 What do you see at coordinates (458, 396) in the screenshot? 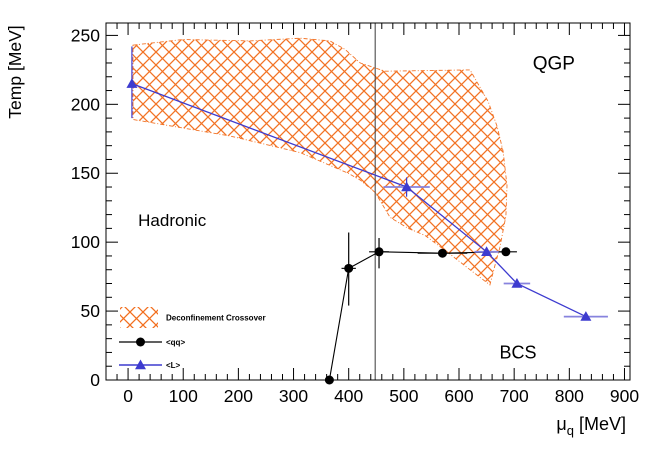
I see `x-axis-tick-label: 600` at bounding box center [458, 396].